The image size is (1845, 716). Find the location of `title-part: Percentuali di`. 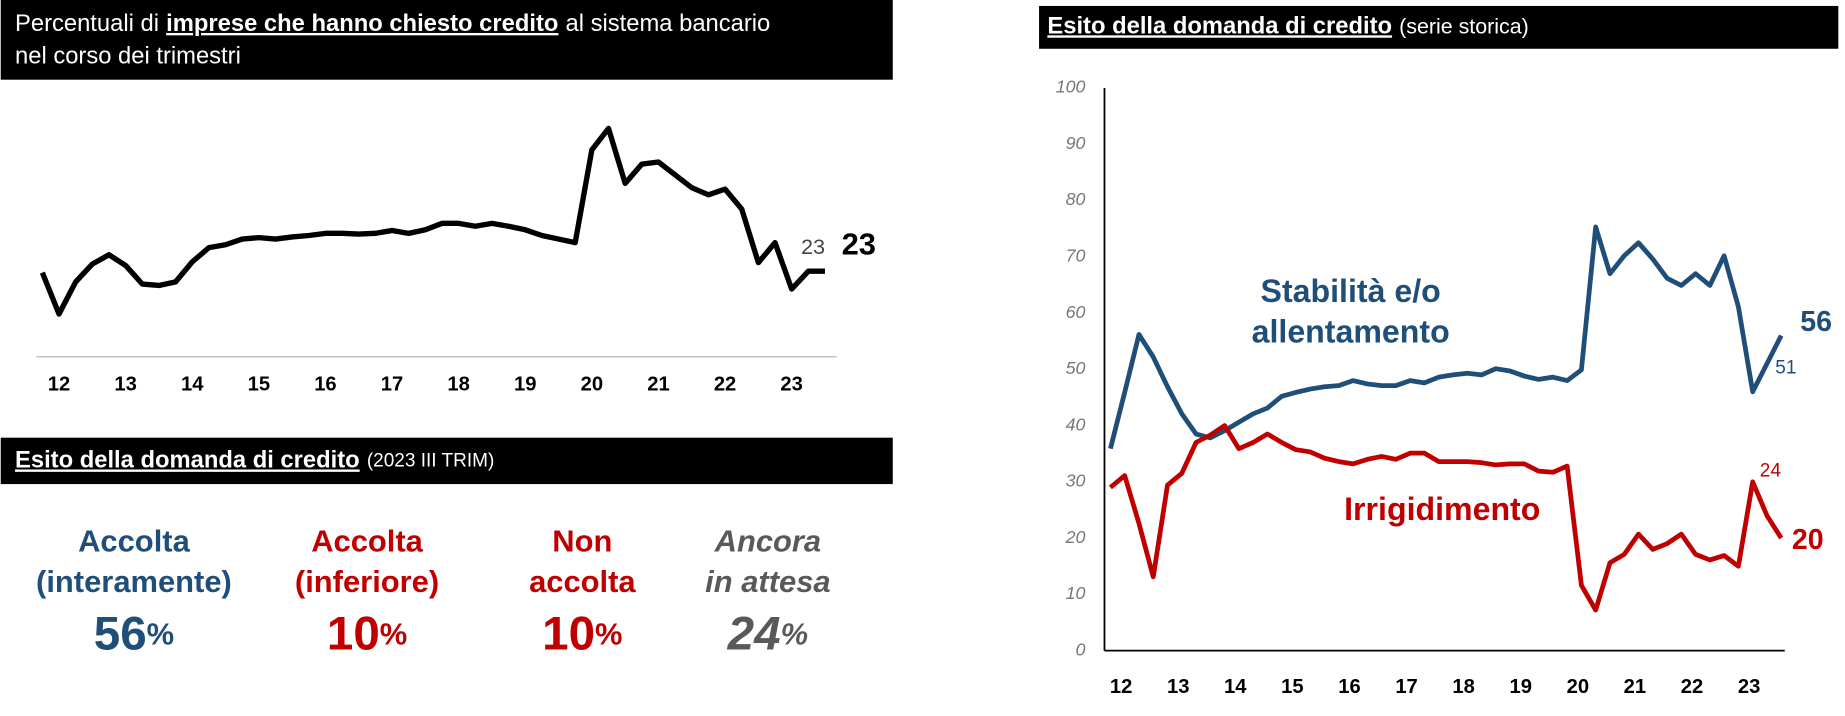

title-part: Percentuali di is located at coordinates (87, 23).